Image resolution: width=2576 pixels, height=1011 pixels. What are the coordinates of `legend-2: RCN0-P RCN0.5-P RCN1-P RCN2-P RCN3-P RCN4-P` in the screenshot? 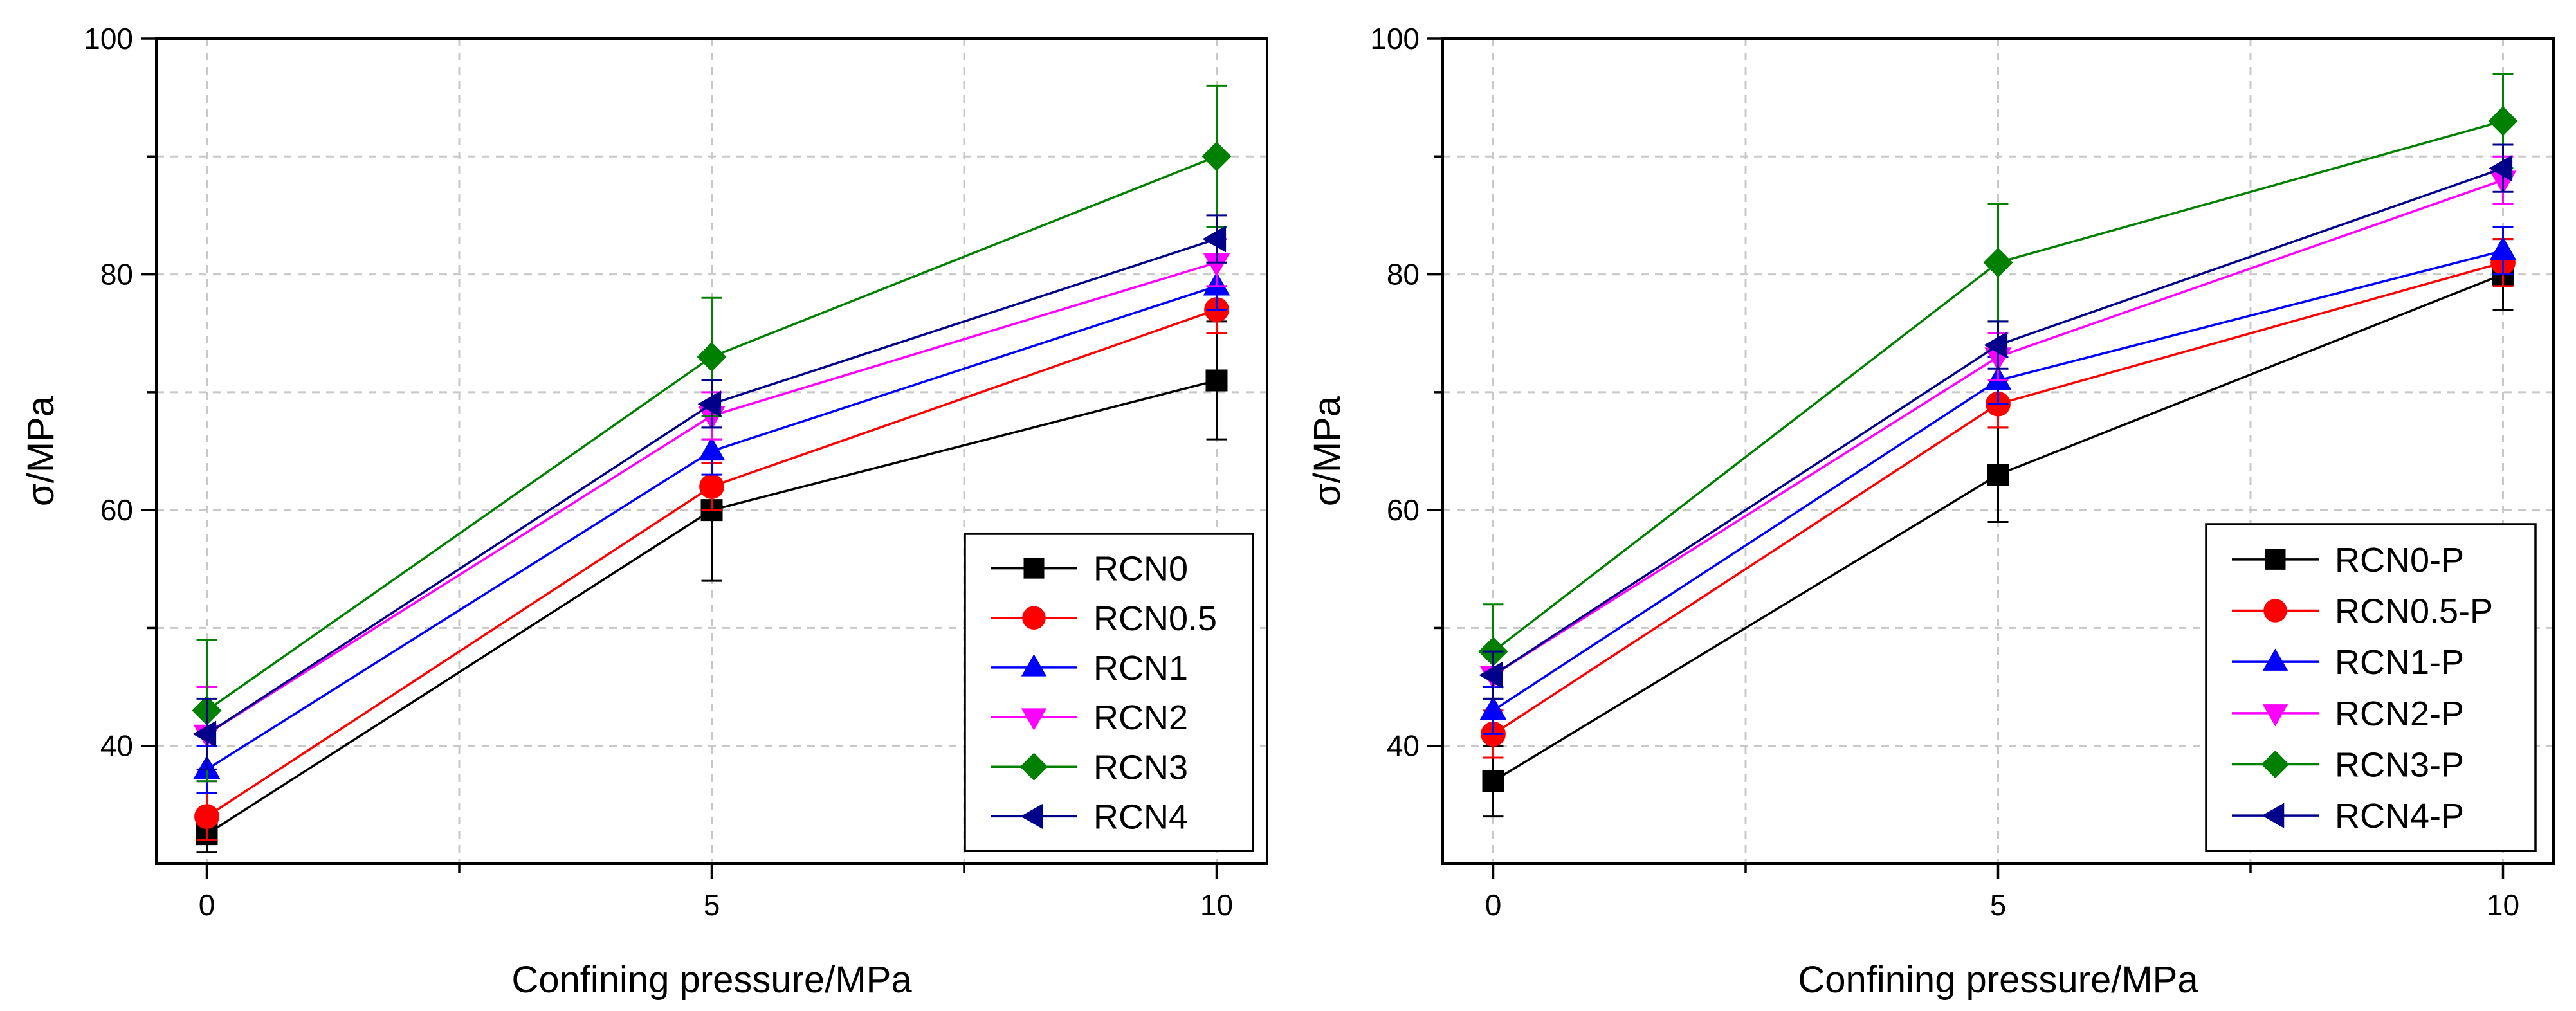 It's located at (2371, 687).